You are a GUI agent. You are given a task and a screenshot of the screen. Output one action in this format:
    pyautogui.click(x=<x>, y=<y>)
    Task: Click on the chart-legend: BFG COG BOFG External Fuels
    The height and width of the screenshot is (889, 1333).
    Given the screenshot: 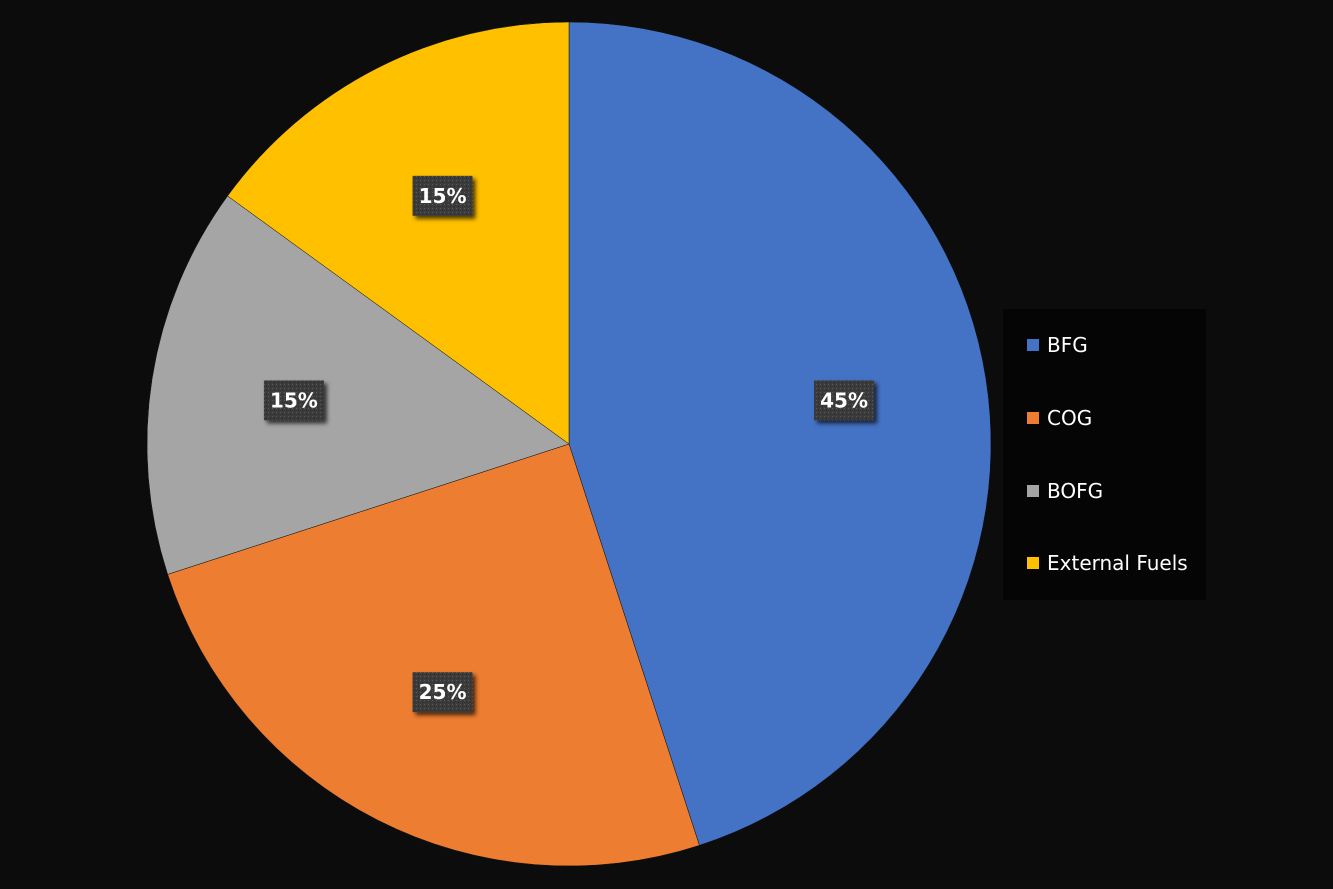 What is the action you would take?
    pyautogui.click(x=1104, y=454)
    